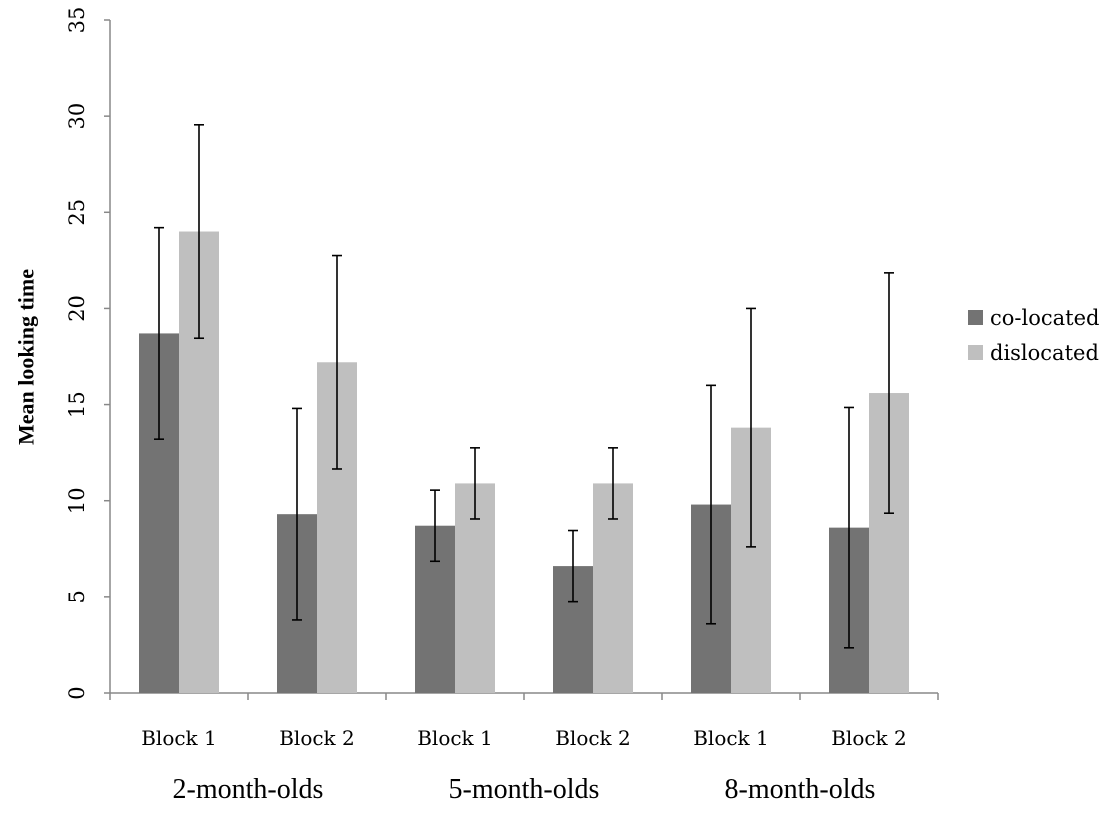 The image size is (1112, 815). I want to click on y-tick-label: 10, so click(77, 500).